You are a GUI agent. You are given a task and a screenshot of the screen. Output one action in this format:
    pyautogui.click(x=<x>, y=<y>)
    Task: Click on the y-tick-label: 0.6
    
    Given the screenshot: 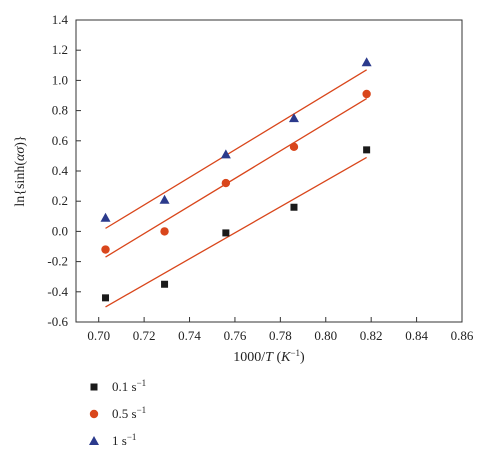 What is the action you would take?
    pyautogui.click(x=60, y=140)
    